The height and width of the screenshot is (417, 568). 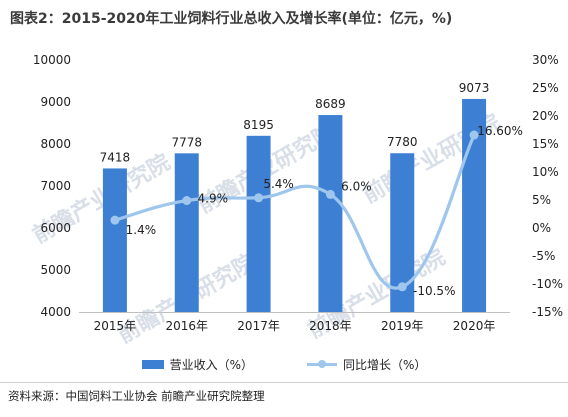 I want to click on growth-data-label: 6.0%, so click(x=356, y=186).